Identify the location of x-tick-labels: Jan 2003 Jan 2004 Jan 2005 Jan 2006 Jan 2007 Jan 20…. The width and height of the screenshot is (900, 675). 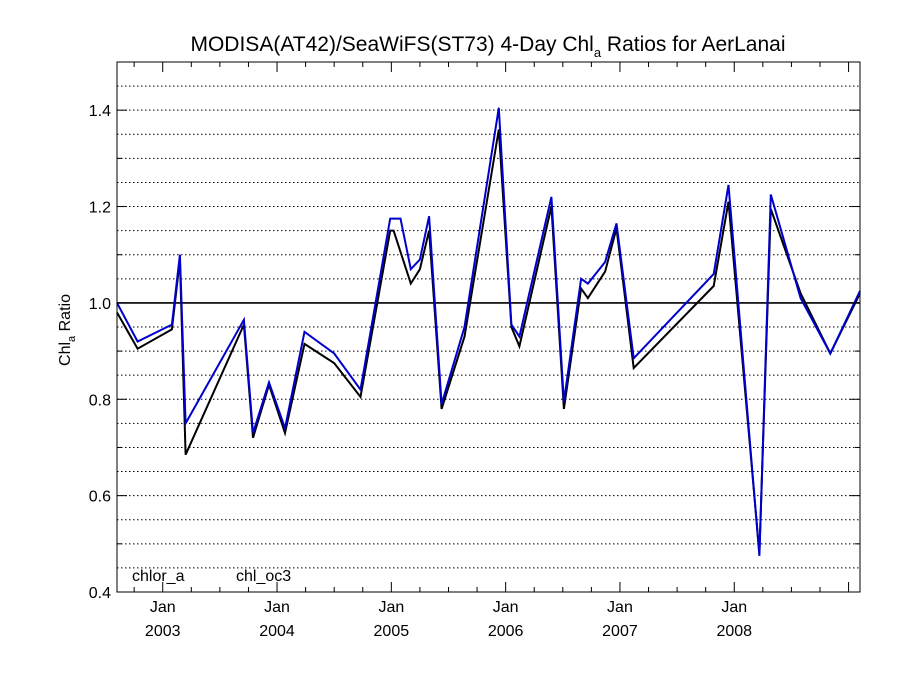
(448, 619).